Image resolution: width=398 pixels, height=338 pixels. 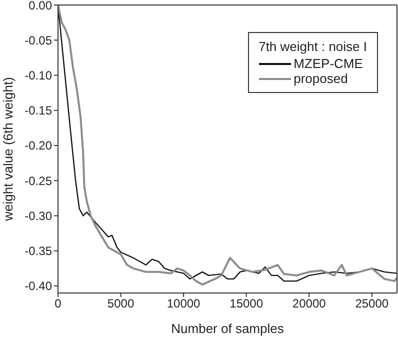 I want to click on x-axis-title: Number of samples, so click(x=227, y=328).